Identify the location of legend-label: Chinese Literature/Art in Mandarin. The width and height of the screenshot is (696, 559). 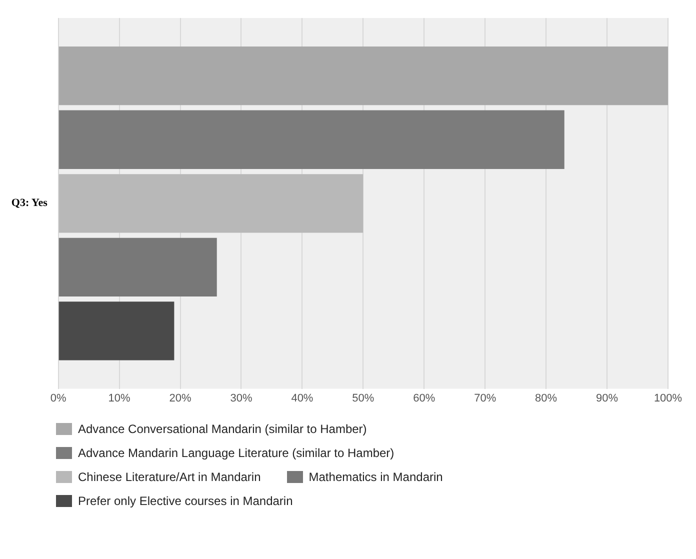
(169, 477).